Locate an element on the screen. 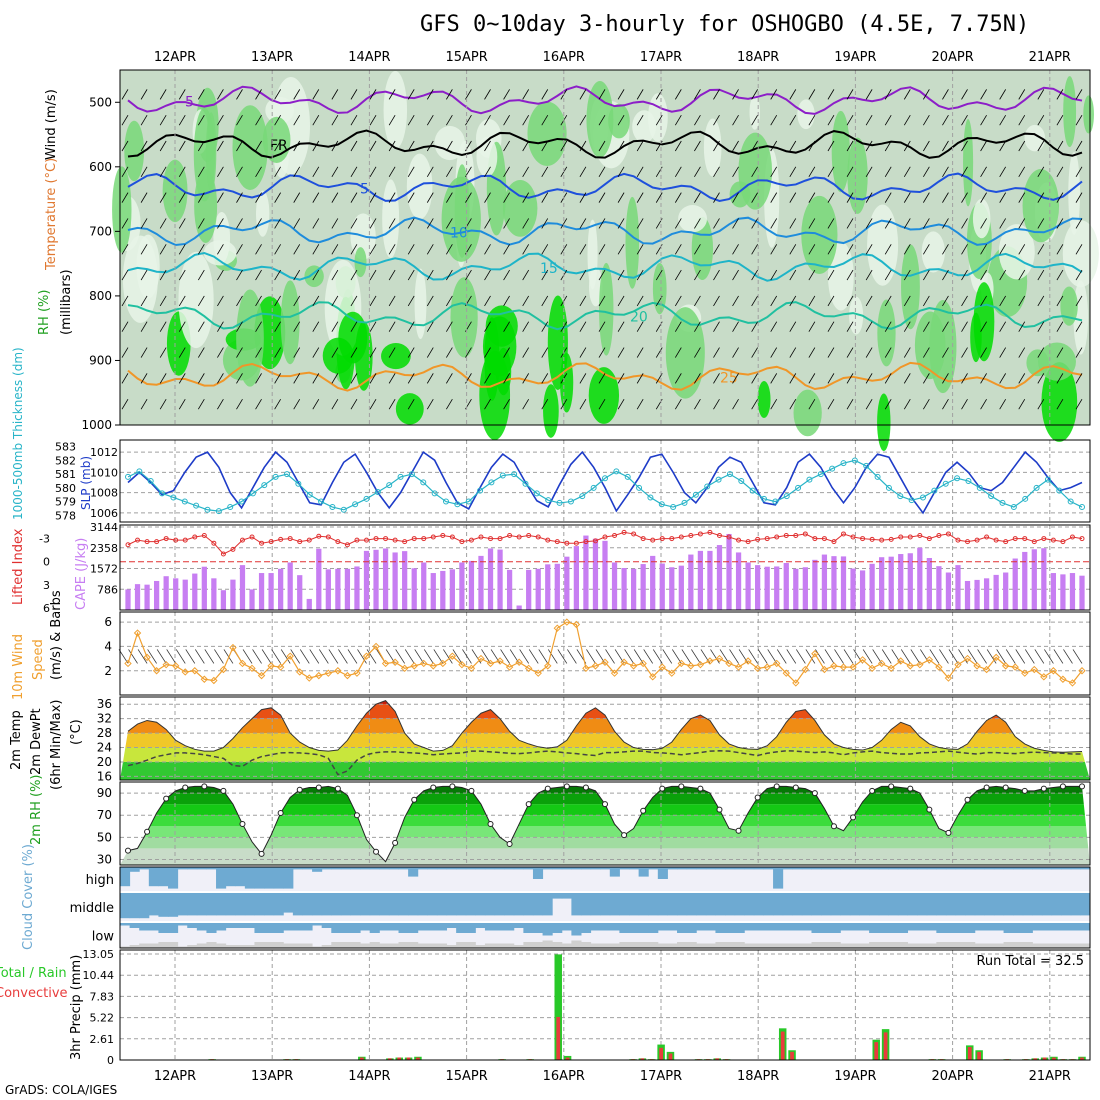 This screenshot has height=1100, width=1100. precip-axis-label: 3hr Precip (mm) is located at coordinates (76, 1007).